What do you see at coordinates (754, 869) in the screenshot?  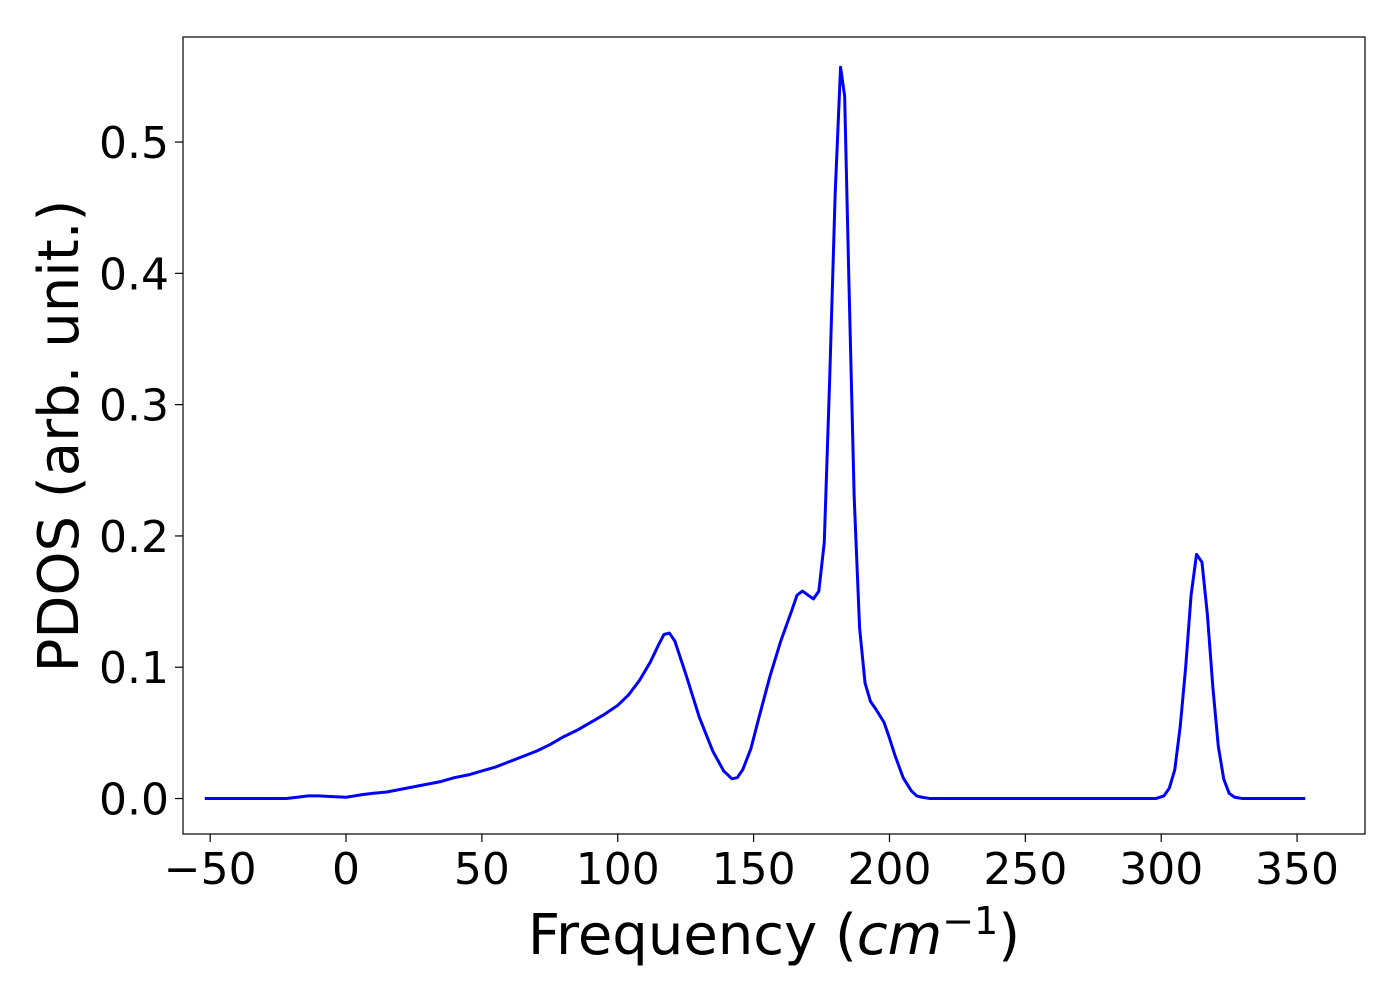 I see `x-tick-label: 150` at bounding box center [754, 869].